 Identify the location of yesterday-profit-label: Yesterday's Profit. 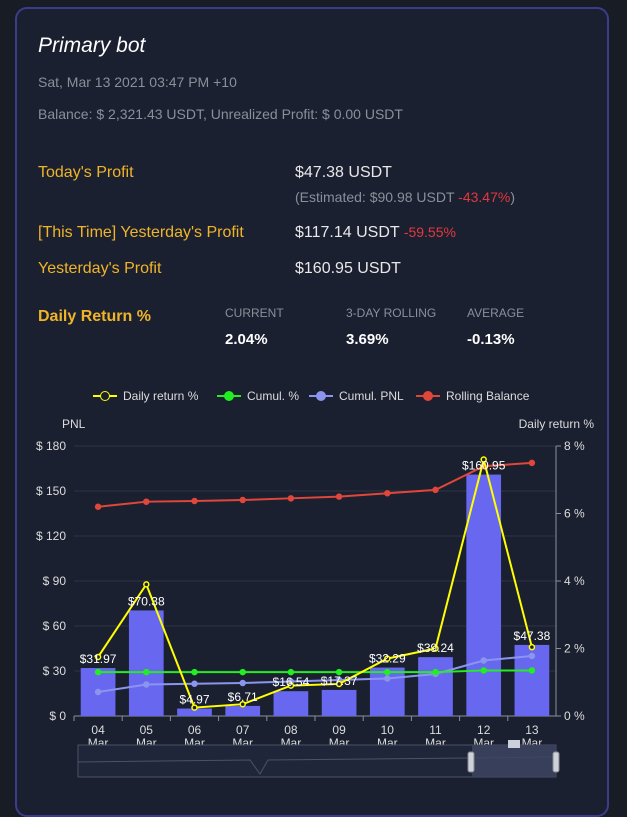
(100, 268).